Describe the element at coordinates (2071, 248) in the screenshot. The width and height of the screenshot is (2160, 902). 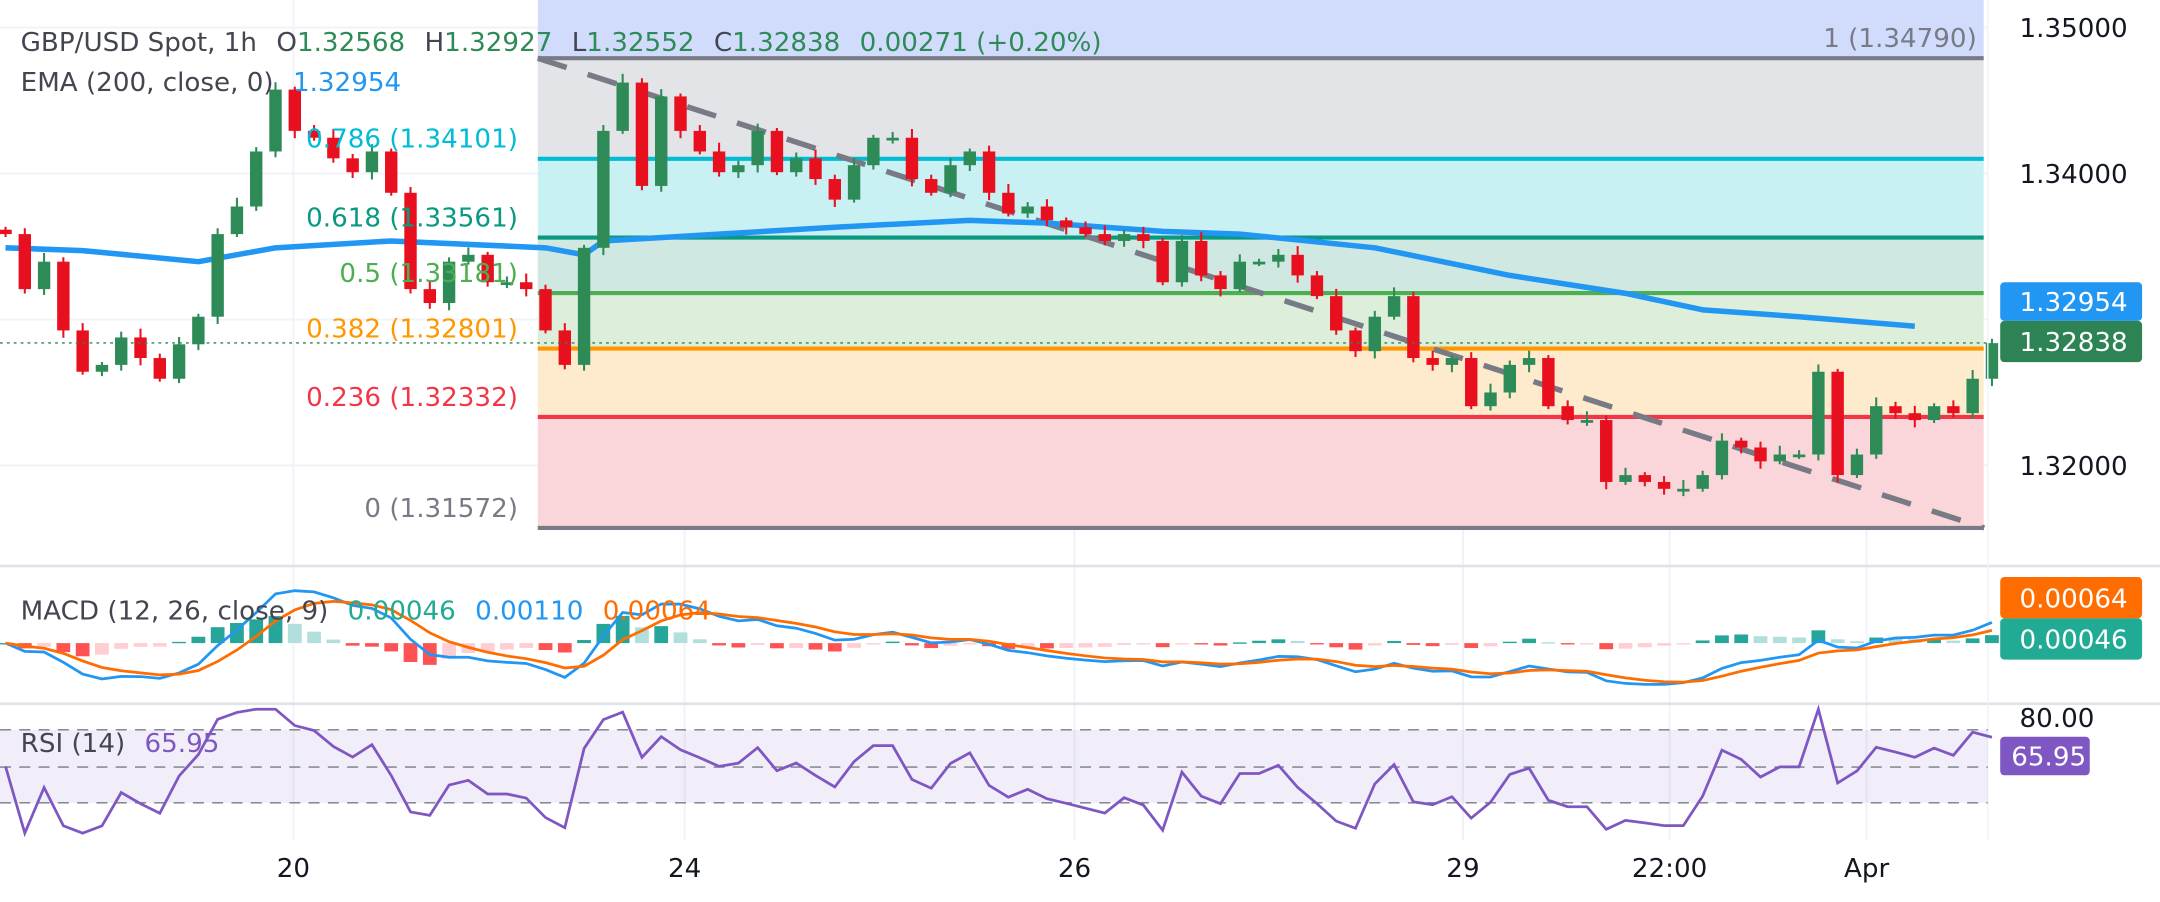
I see `price-axis: 1.35000 1.34000 1.32000 1.32954 1.32838` at that location.